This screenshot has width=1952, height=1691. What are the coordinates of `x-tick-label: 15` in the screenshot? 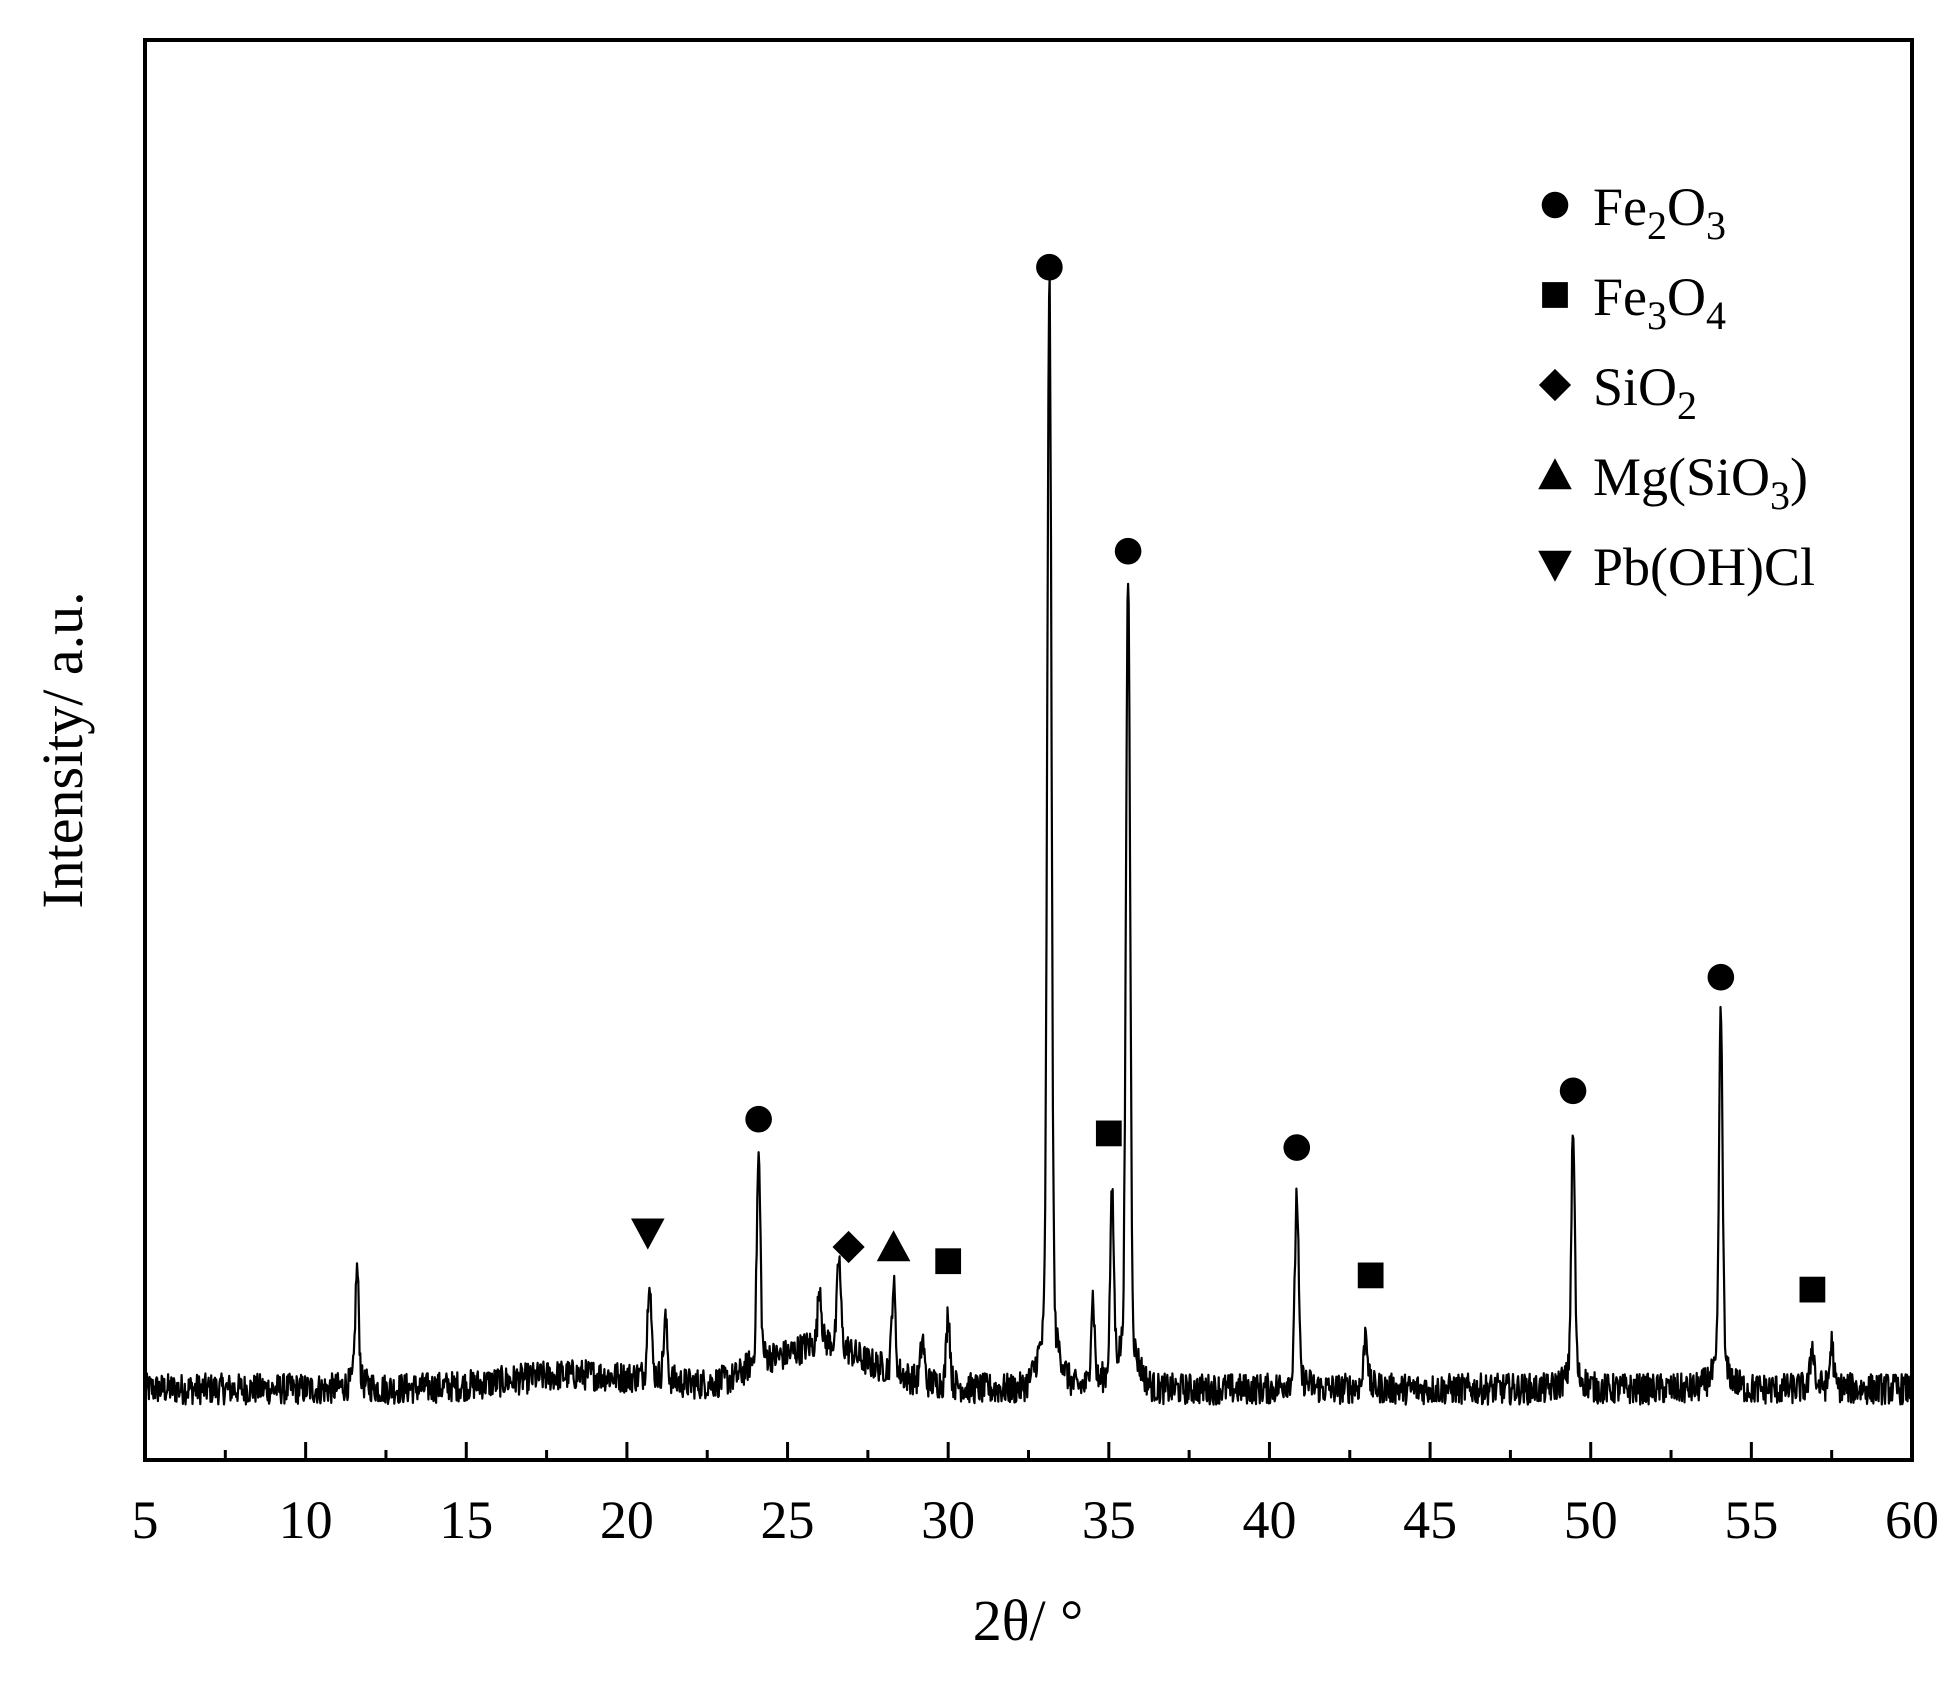 It's located at (466, 1520).